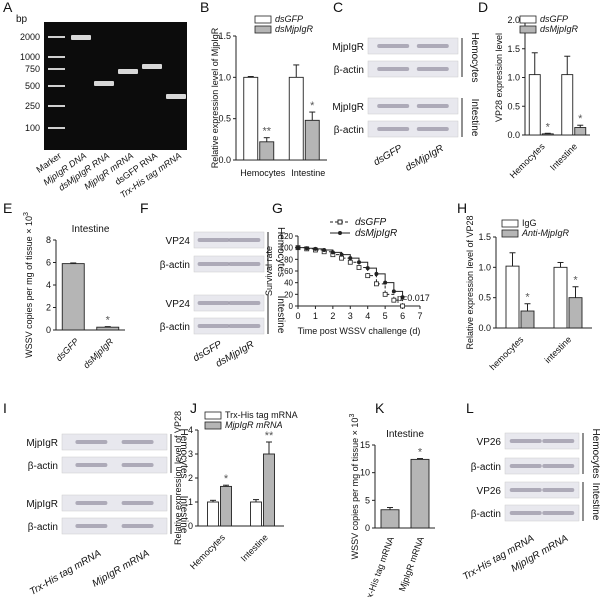  I want to click on category-label: Trx-His tag mRNA, so click(379, 566).